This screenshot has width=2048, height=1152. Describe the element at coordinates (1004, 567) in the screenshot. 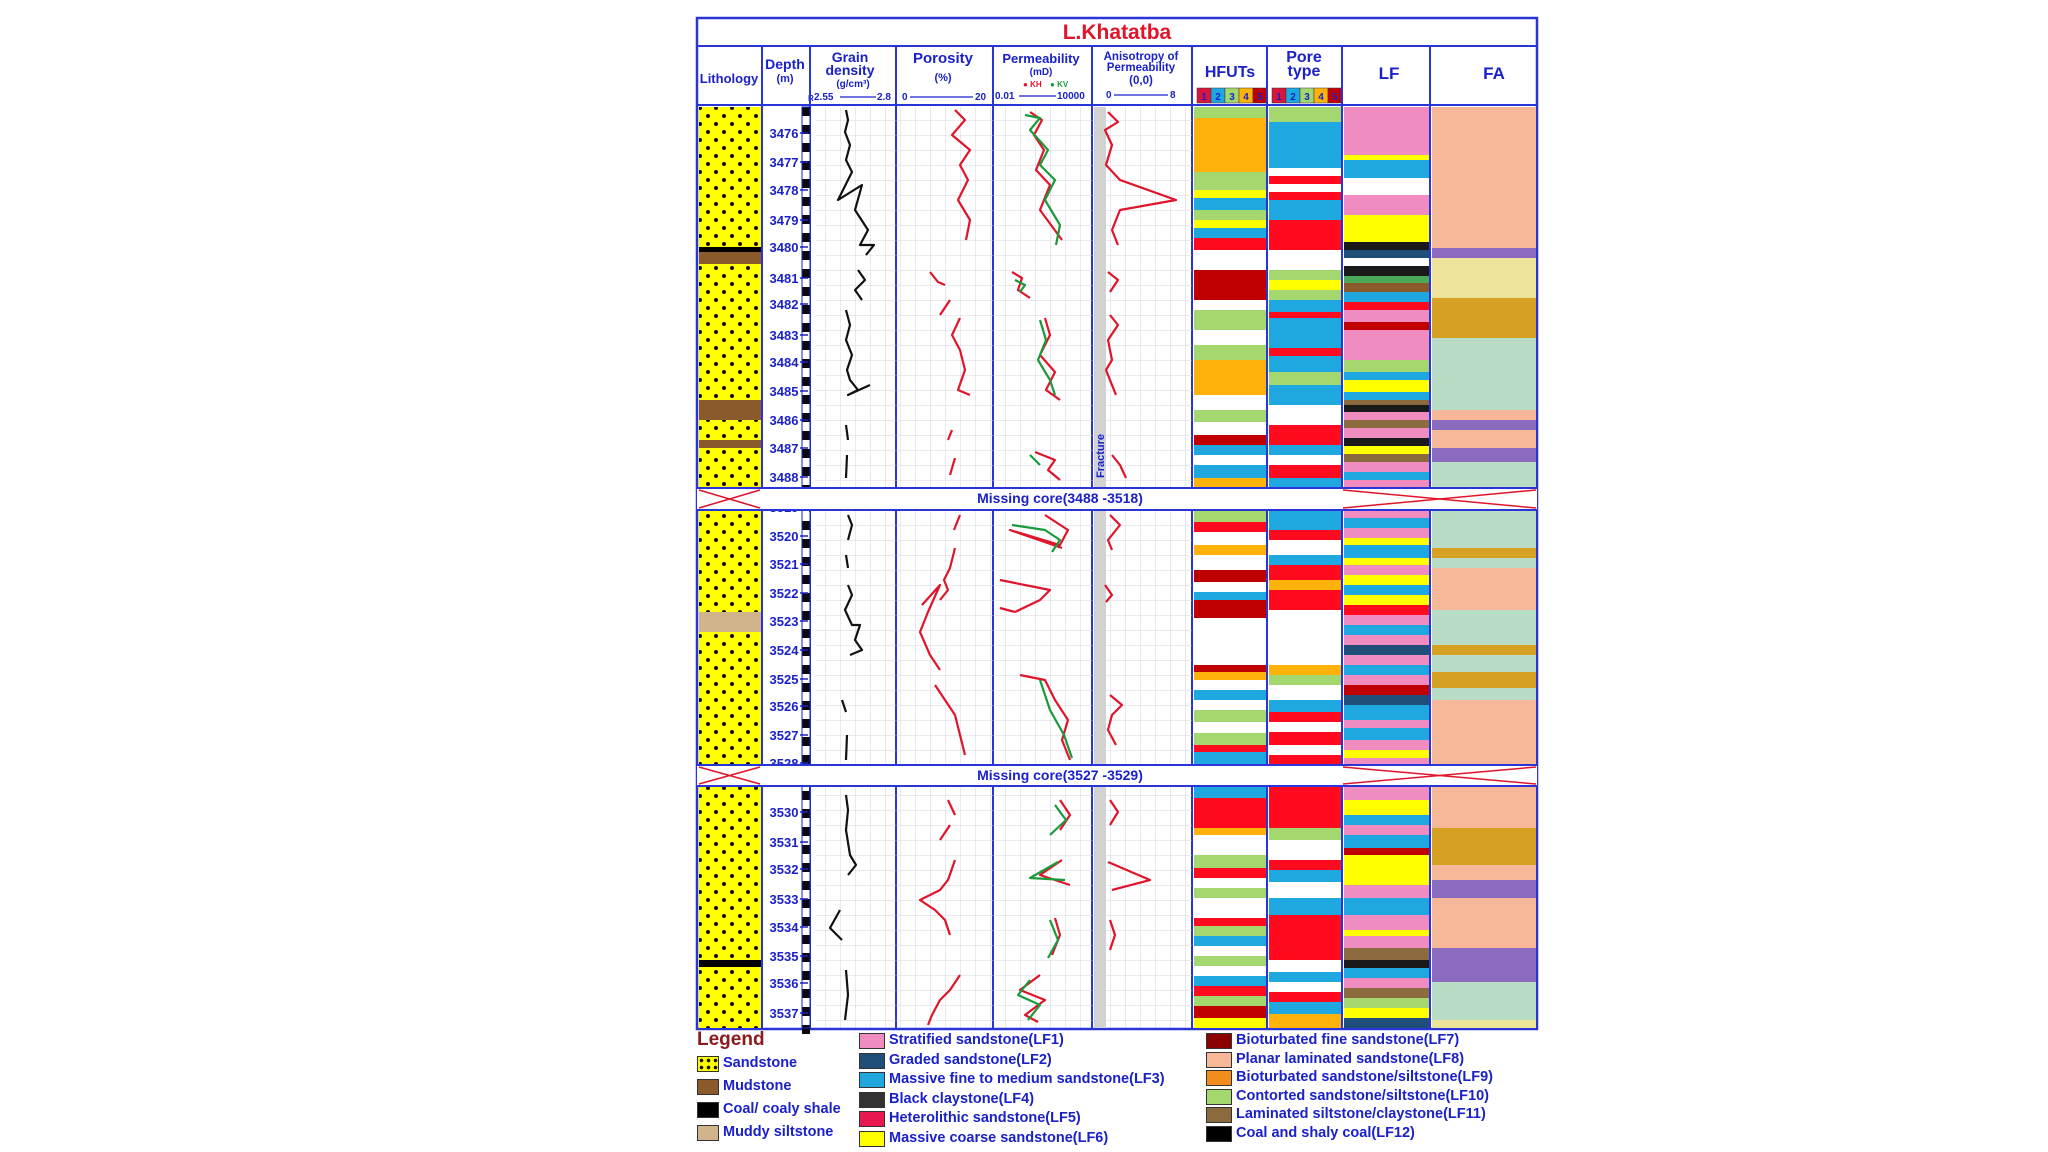

I see `plot-grids` at that location.